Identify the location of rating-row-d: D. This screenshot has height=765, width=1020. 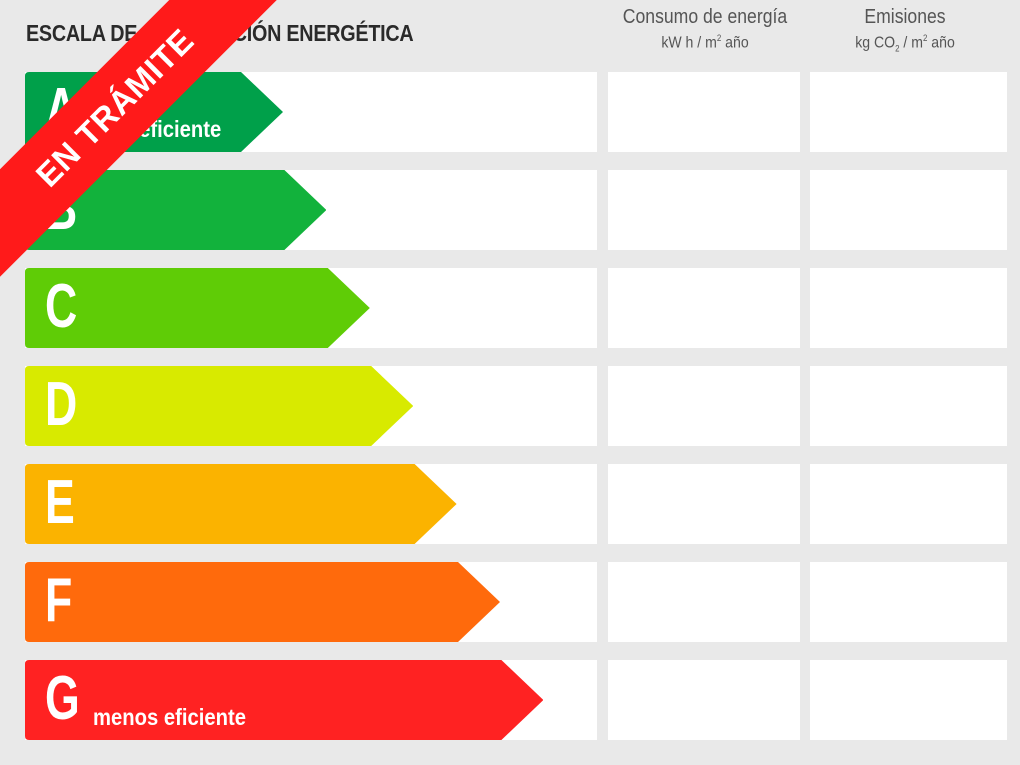
(510, 406).